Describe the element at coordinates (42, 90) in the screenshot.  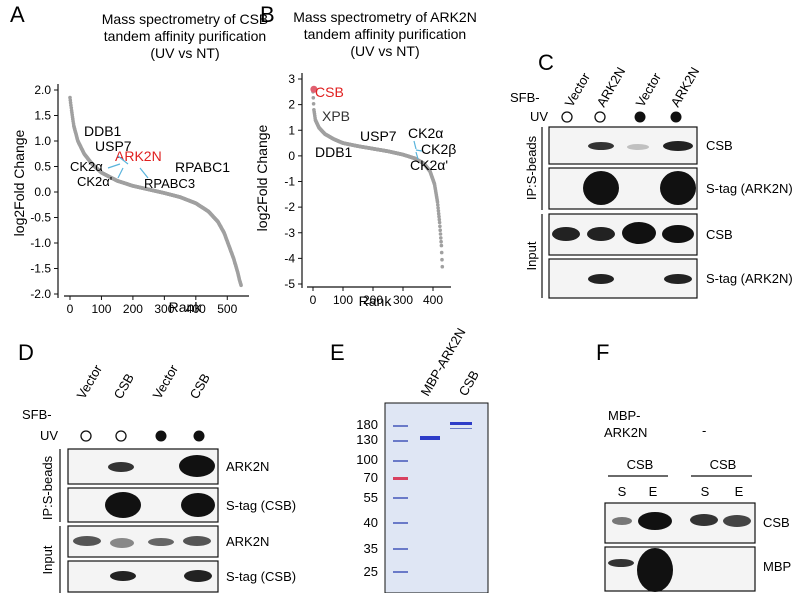
I see `y-tick-label: 2.0` at that location.